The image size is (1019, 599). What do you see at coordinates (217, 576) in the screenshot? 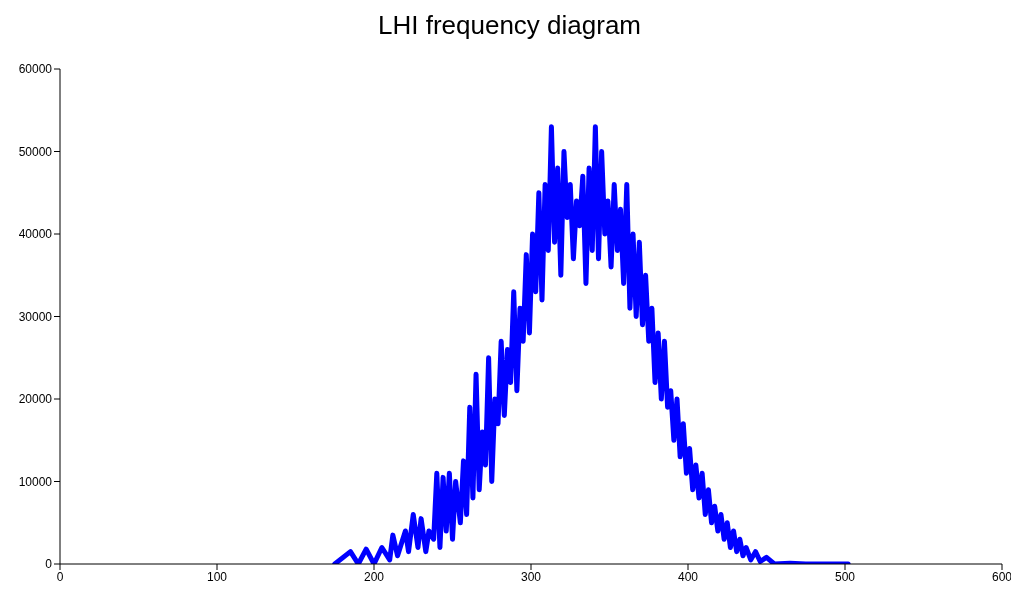
I see `x-tick-label: 100` at bounding box center [217, 576].